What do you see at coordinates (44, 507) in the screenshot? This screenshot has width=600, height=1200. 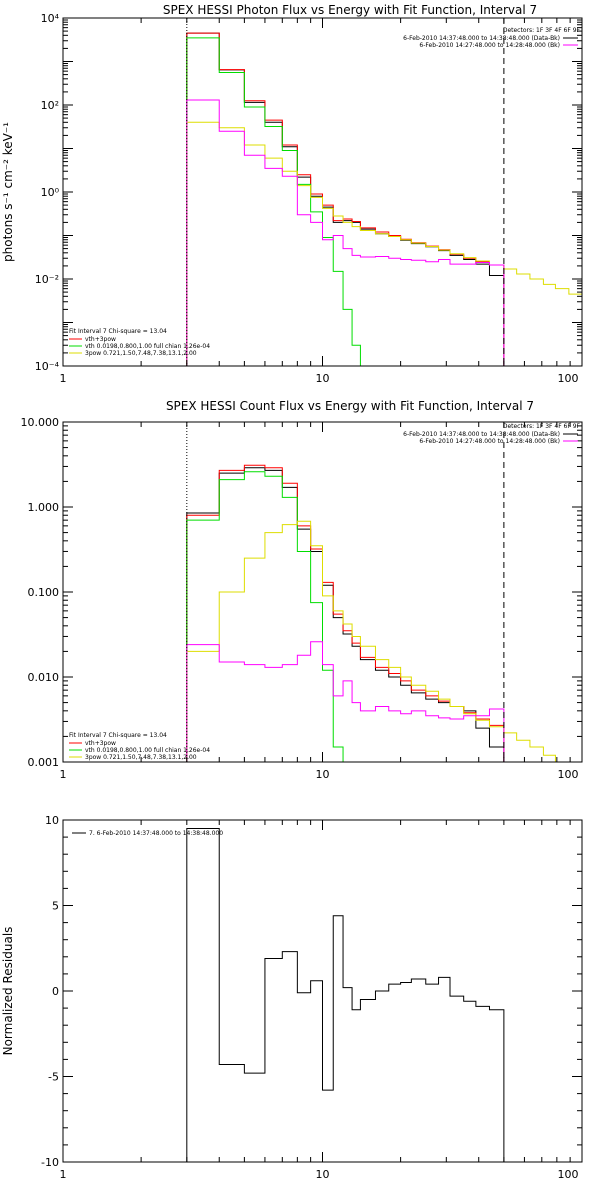 I see `count-flux-ytick-label: 1.000` at bounding box center [44, 507].